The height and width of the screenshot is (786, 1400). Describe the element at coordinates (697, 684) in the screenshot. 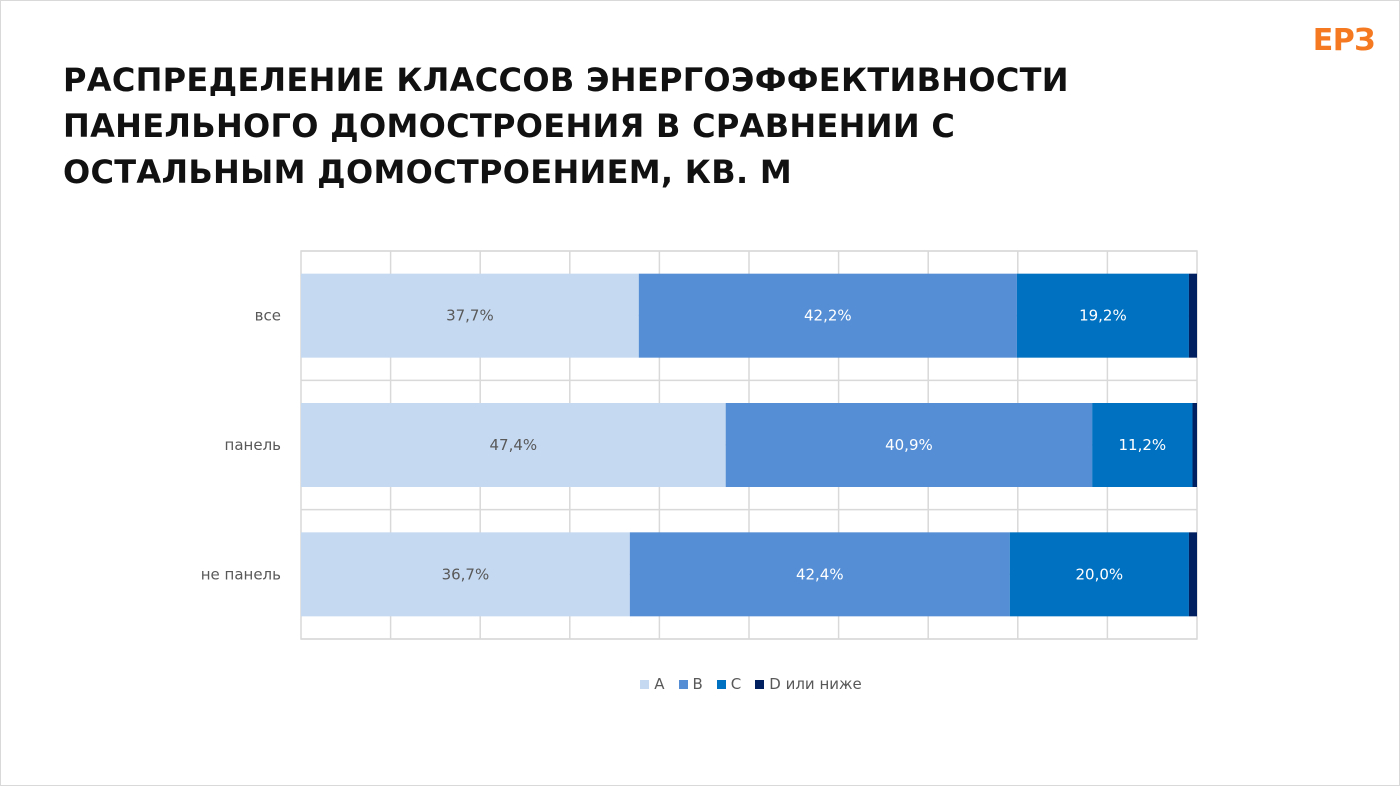

I see `legend-label: B` at that location.